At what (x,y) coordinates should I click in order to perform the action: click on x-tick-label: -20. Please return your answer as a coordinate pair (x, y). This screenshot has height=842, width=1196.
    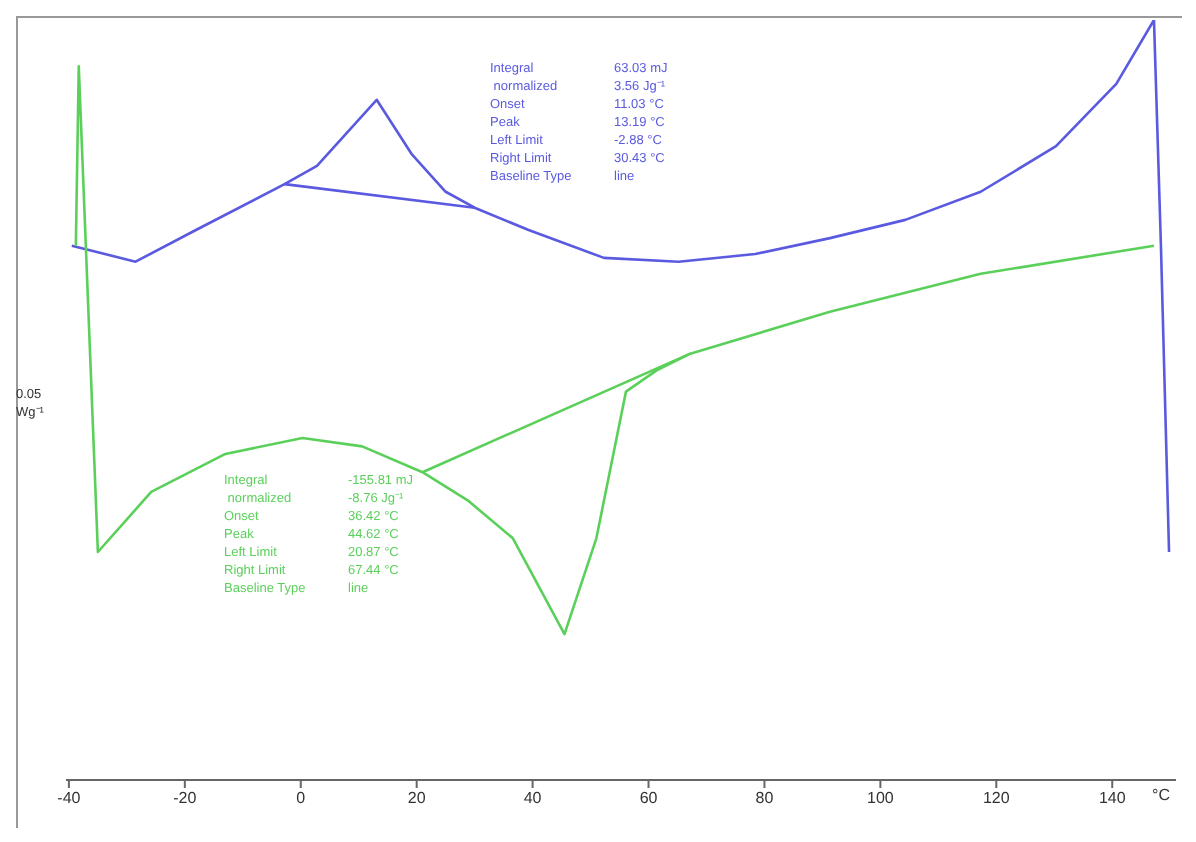
    Looking at the image, I should click on (185, 798).